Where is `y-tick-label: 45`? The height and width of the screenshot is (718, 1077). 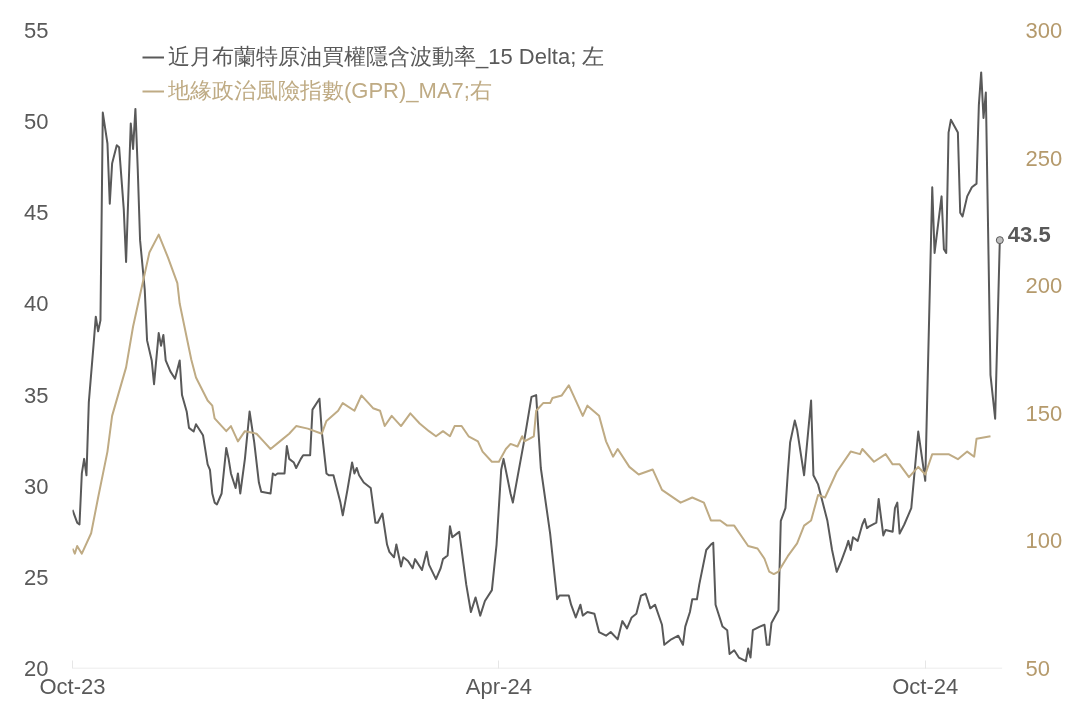 y-tick-label: 45 is located at coordinates (36, 213).